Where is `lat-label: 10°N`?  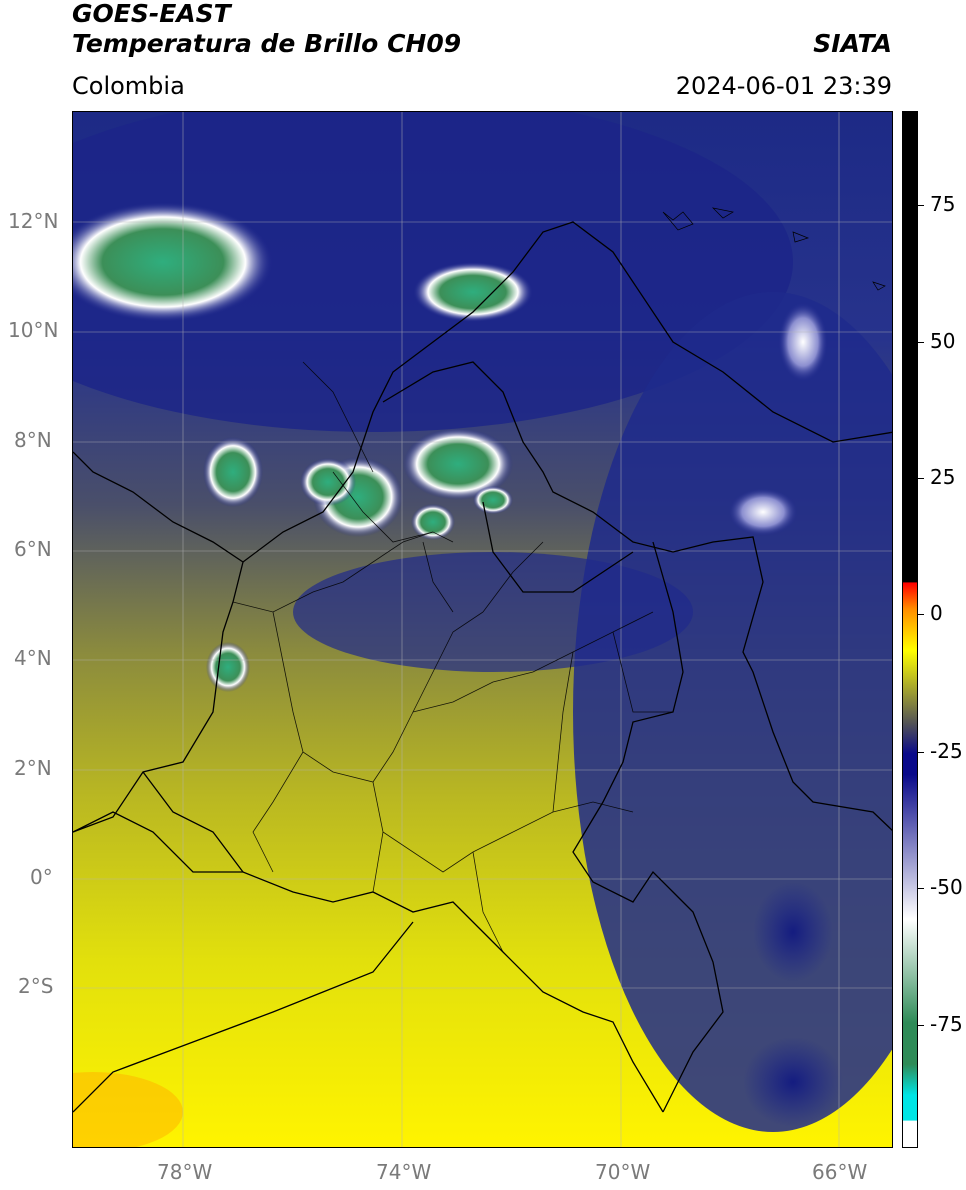
lat-label: 10°N is located at coordinates (33, 330).